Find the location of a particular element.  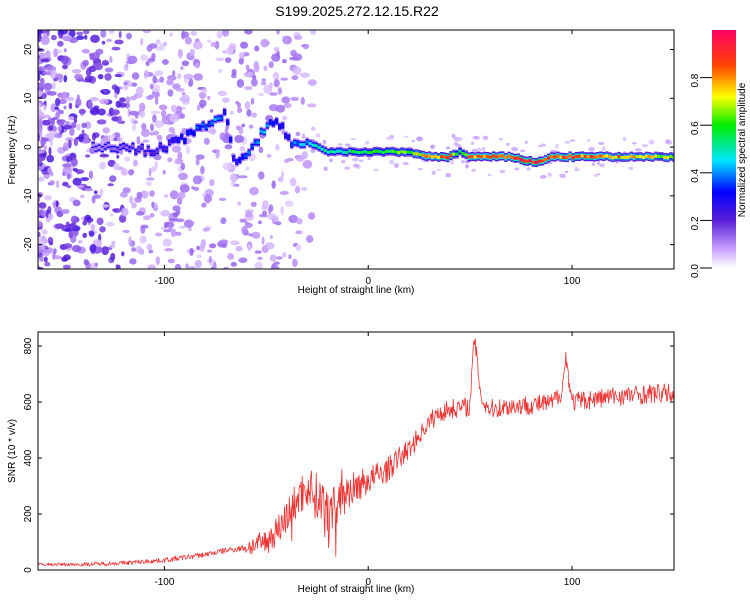

colorbar-tick-label: 0.4 is located at coordinates (695, 175).